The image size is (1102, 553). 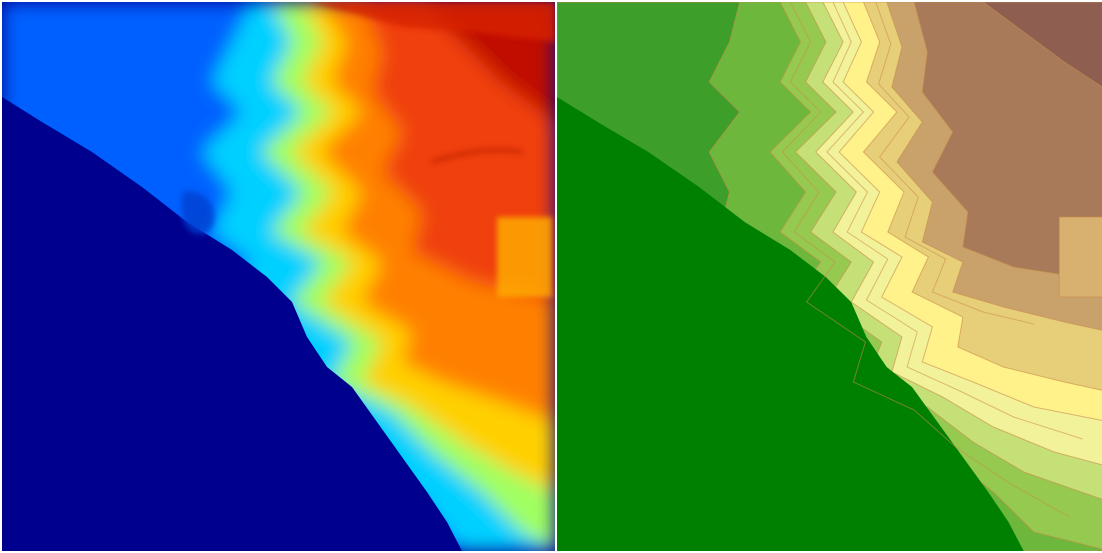 What do you see at coordinates (433, 22) in the screenshot?
I see `ridge-strip` at bounding box center [433, 22].